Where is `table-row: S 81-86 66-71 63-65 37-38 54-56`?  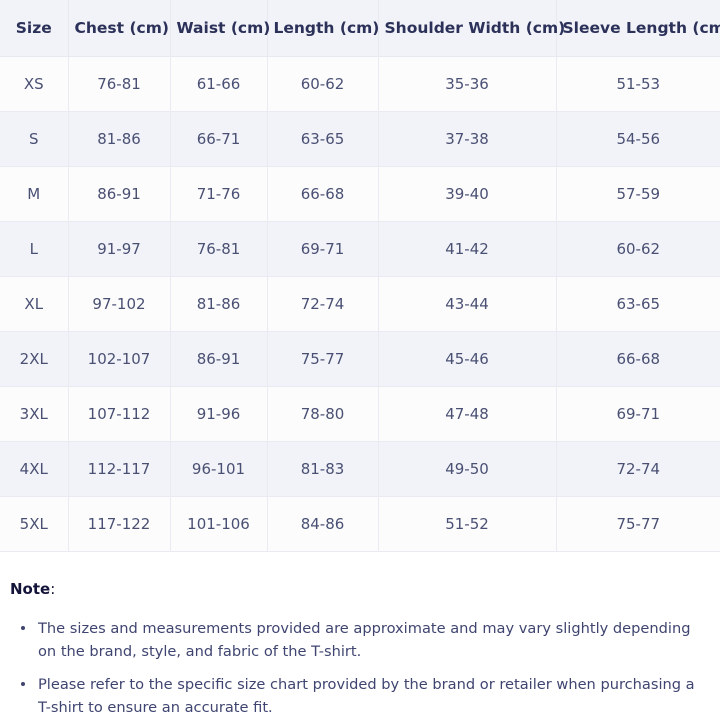 table-row: S 81-86 66-71 63-65 37-38 54-56 is located at coordinates (360, 139).